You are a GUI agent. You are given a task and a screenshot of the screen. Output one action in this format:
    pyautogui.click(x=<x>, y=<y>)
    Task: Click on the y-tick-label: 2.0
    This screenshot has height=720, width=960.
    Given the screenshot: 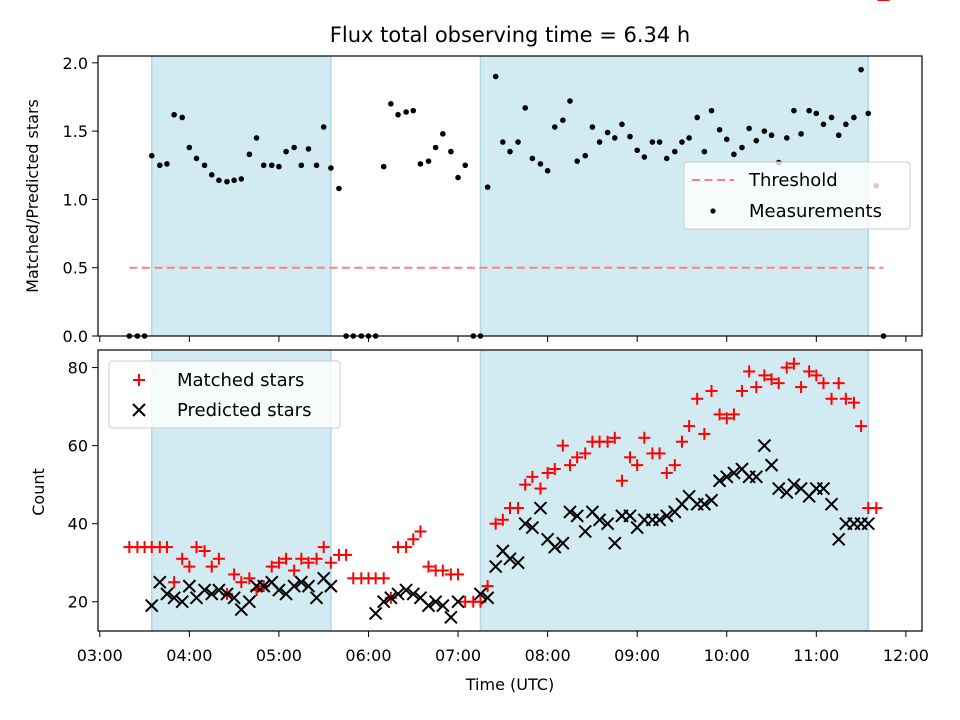 What is the action you would take?
    pyautogui.click(x=75, y=63)
    